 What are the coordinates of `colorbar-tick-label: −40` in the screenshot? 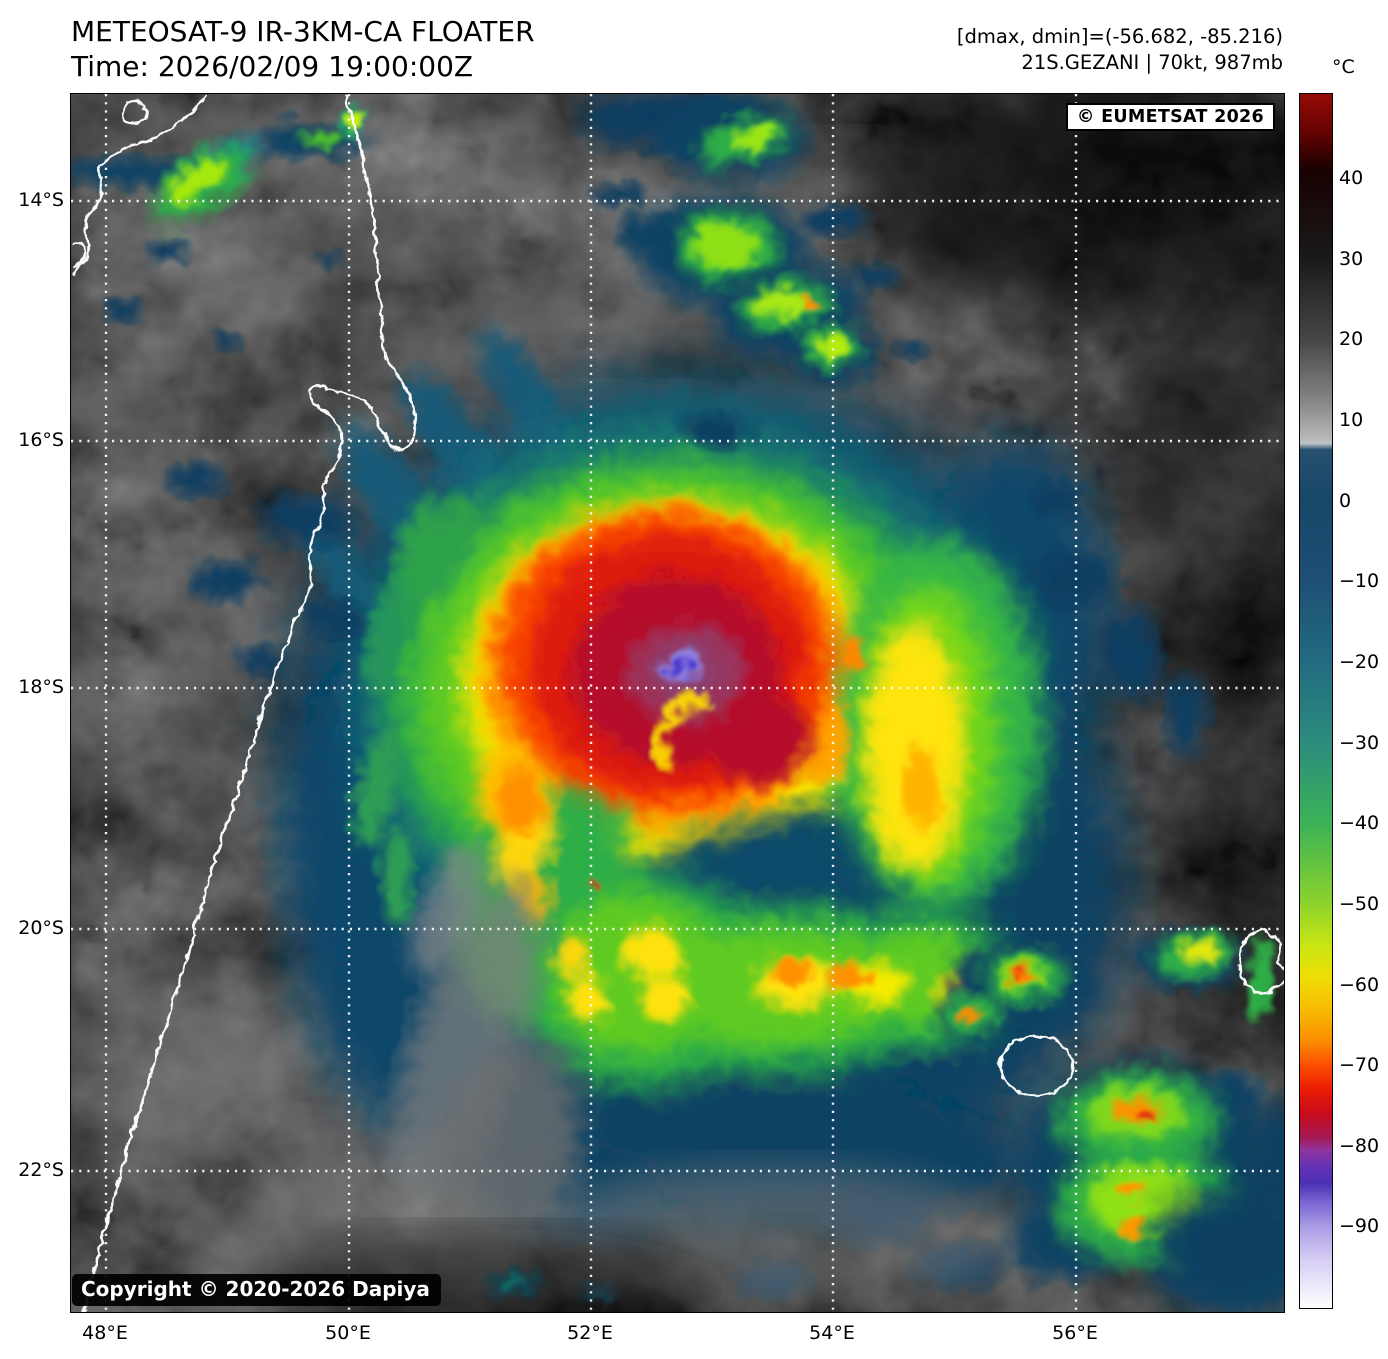 It's located at (1359, 823).